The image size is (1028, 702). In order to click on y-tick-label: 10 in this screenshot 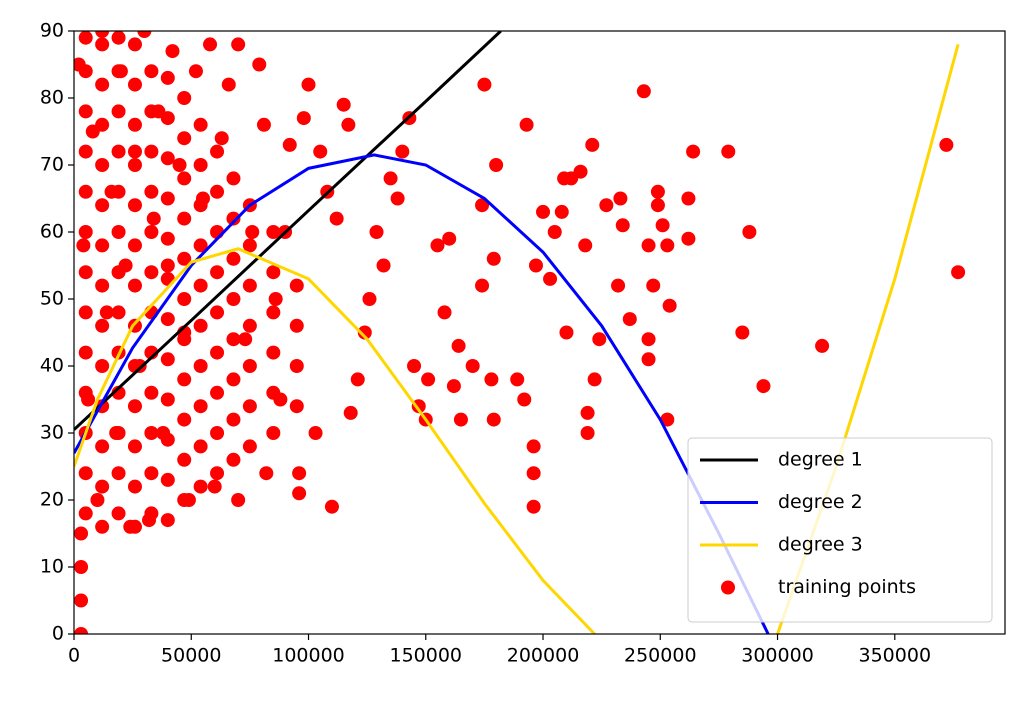, I will do `click(52, 567)`.